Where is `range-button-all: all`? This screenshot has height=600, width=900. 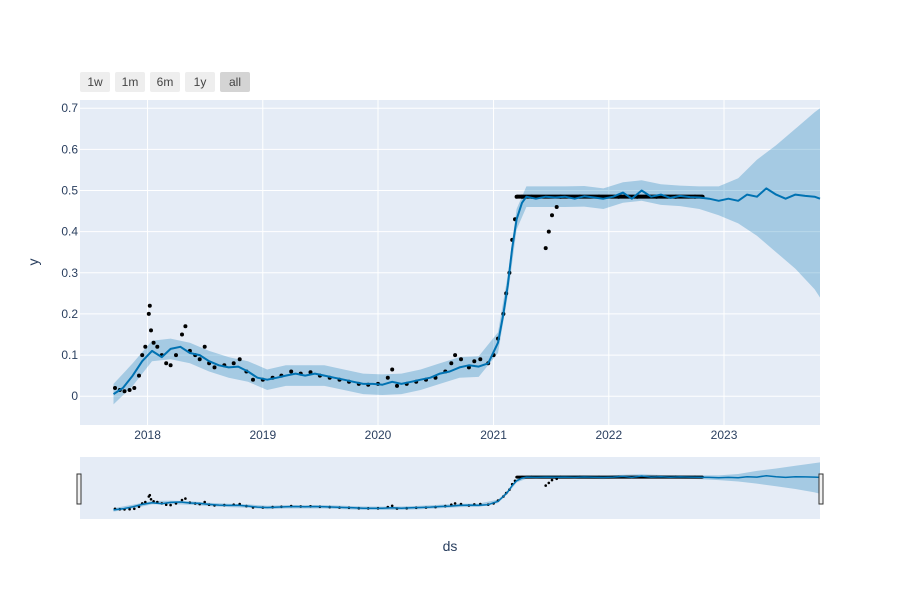 range-button-all: all is located at coordinates (235, 82).